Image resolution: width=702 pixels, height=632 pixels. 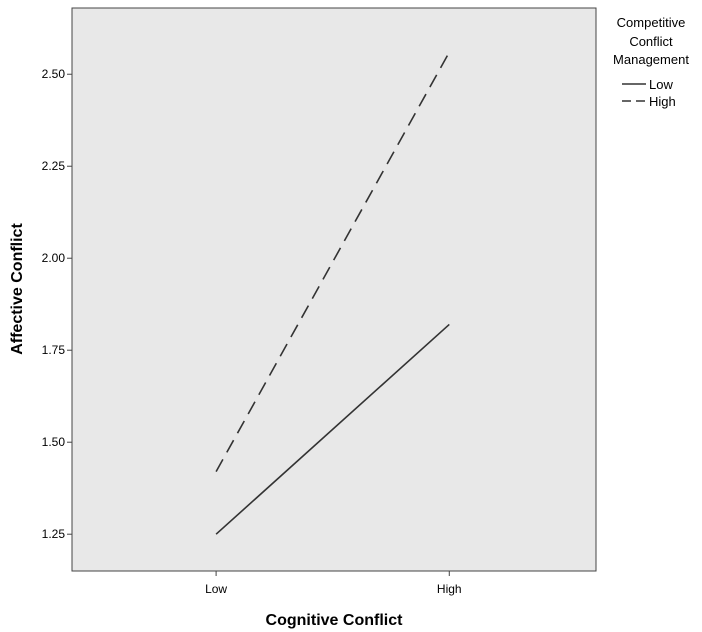 I want to click on legend-label-high: High, so click(x=662, y=101).